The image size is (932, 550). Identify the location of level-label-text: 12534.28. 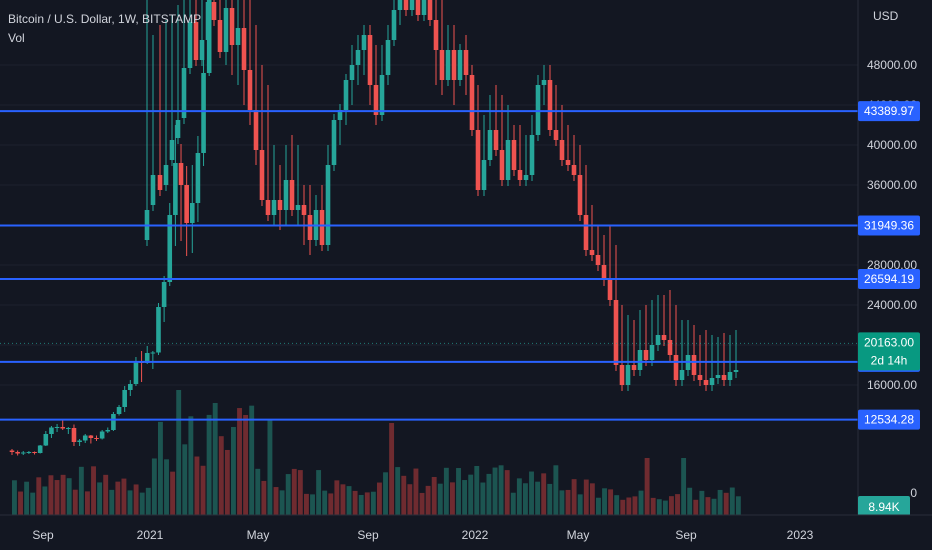
(889, 420).